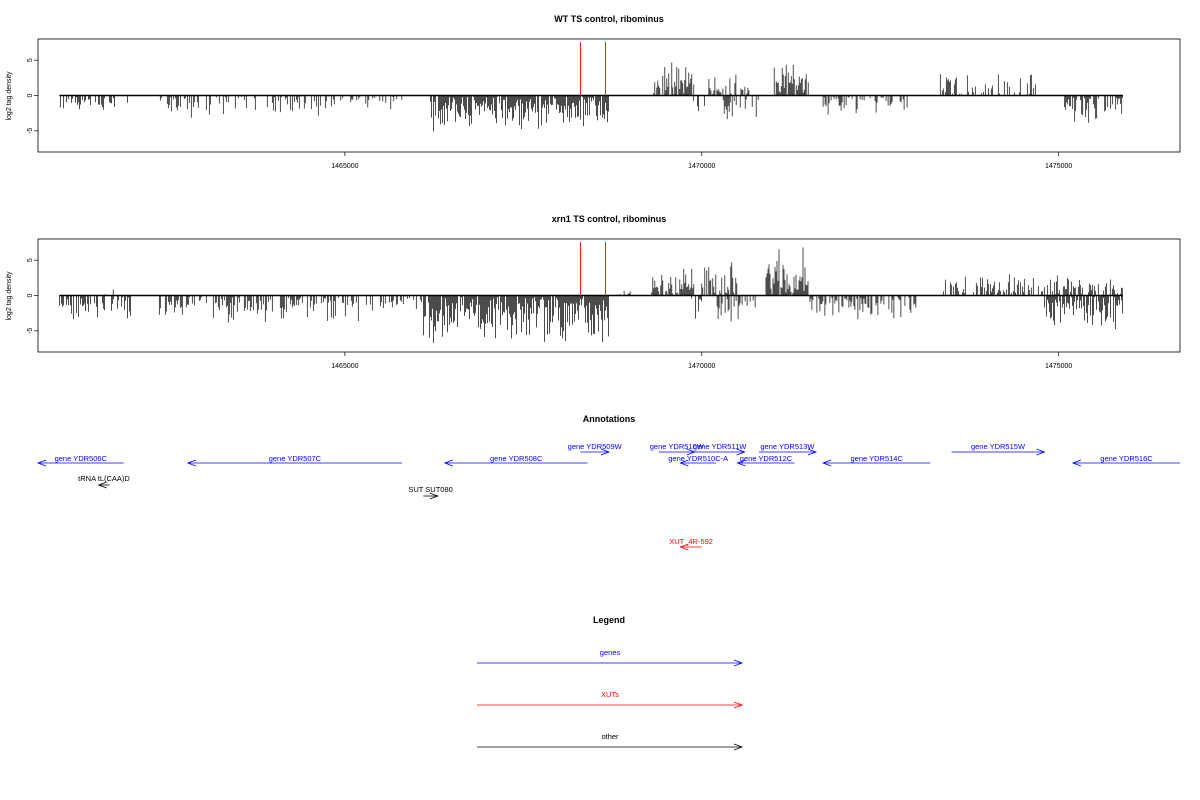  What do you see at coordinates (1126, 458) in the screenshot?
I see `feature-label: gene YDR516C` at bounding box center [1126, 458].